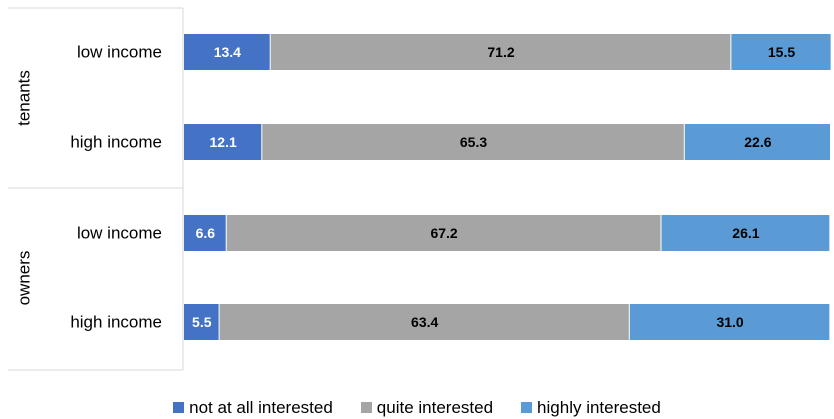 Image resolution: width=834 pixels, height=419 pixels. I want to click on data-label-quite-interested-row-1: 71.2, so click(500, 52).